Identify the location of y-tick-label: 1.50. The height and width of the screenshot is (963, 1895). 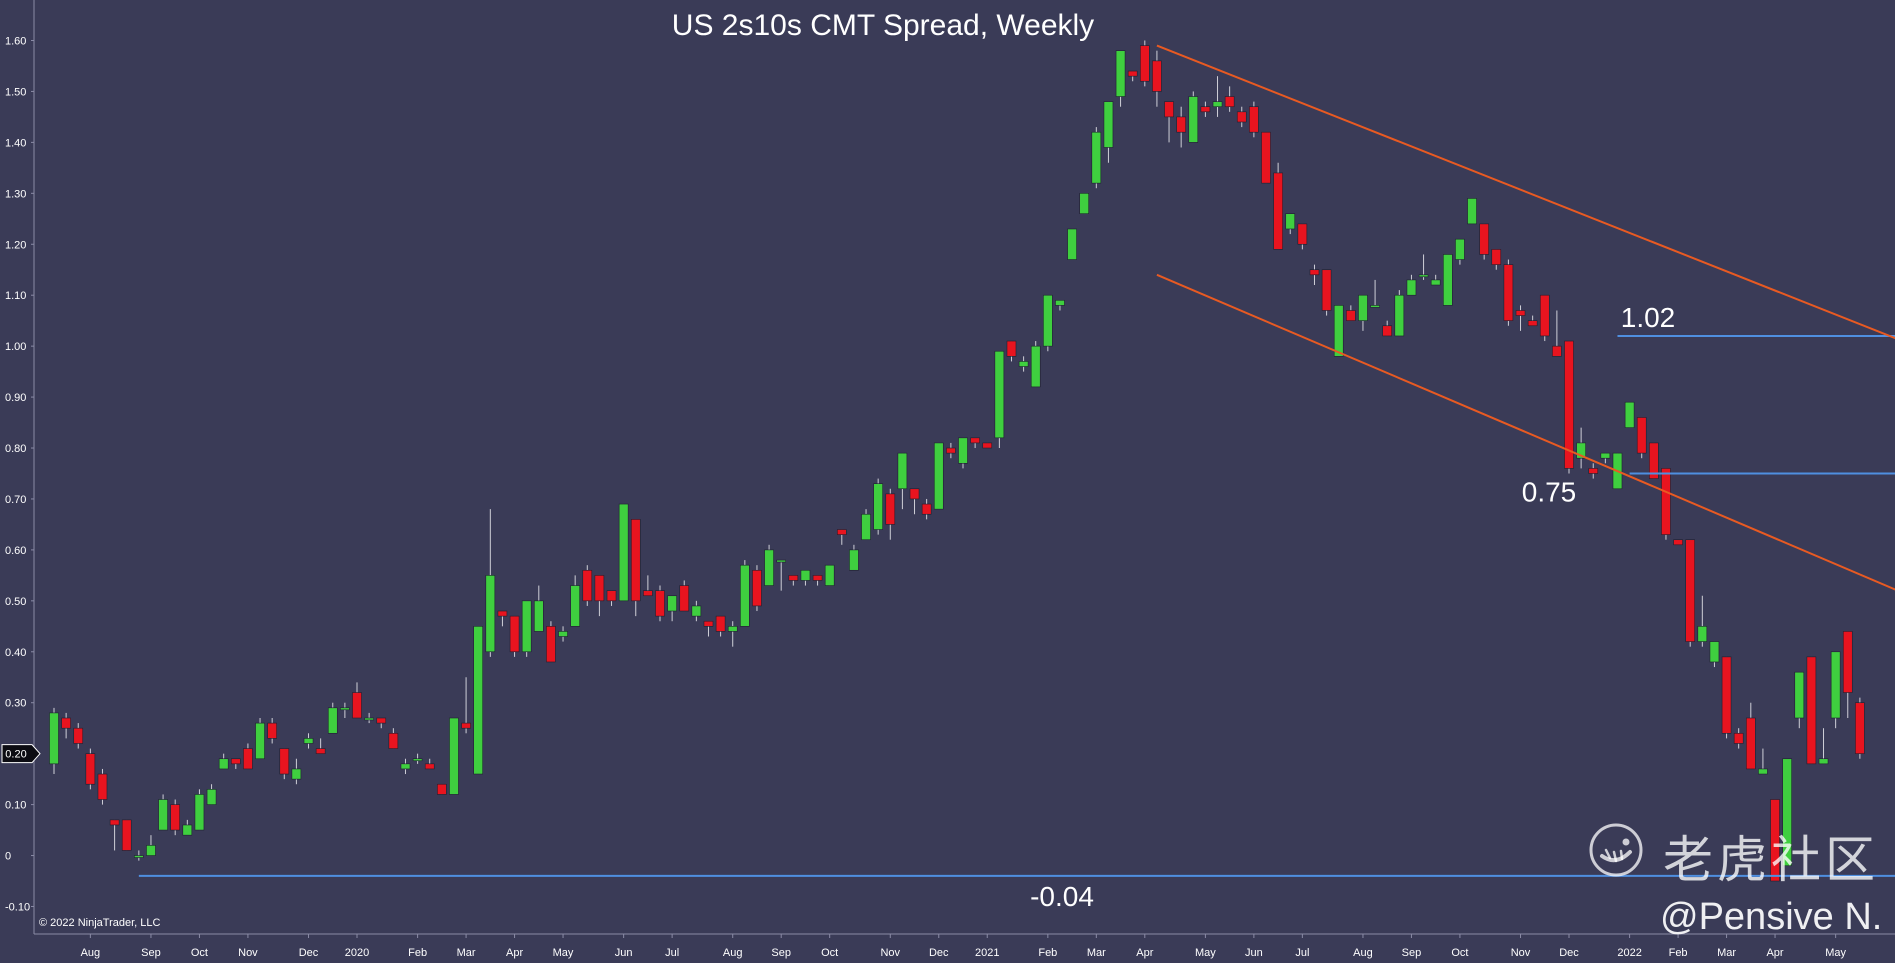
(15, 92).